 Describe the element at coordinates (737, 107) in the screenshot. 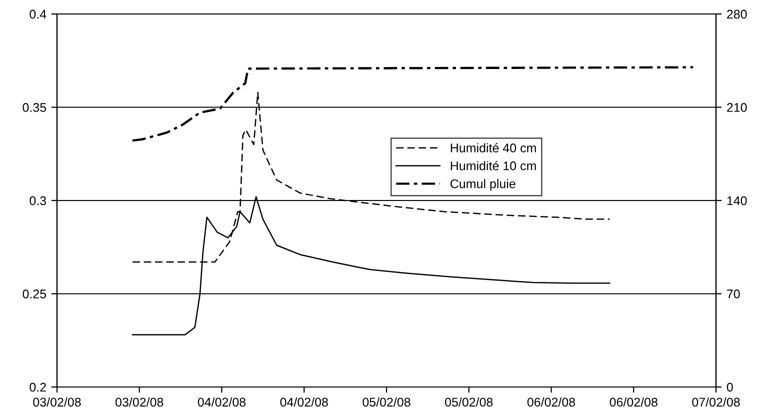

I see `y2-tick-label: 210` at that location.